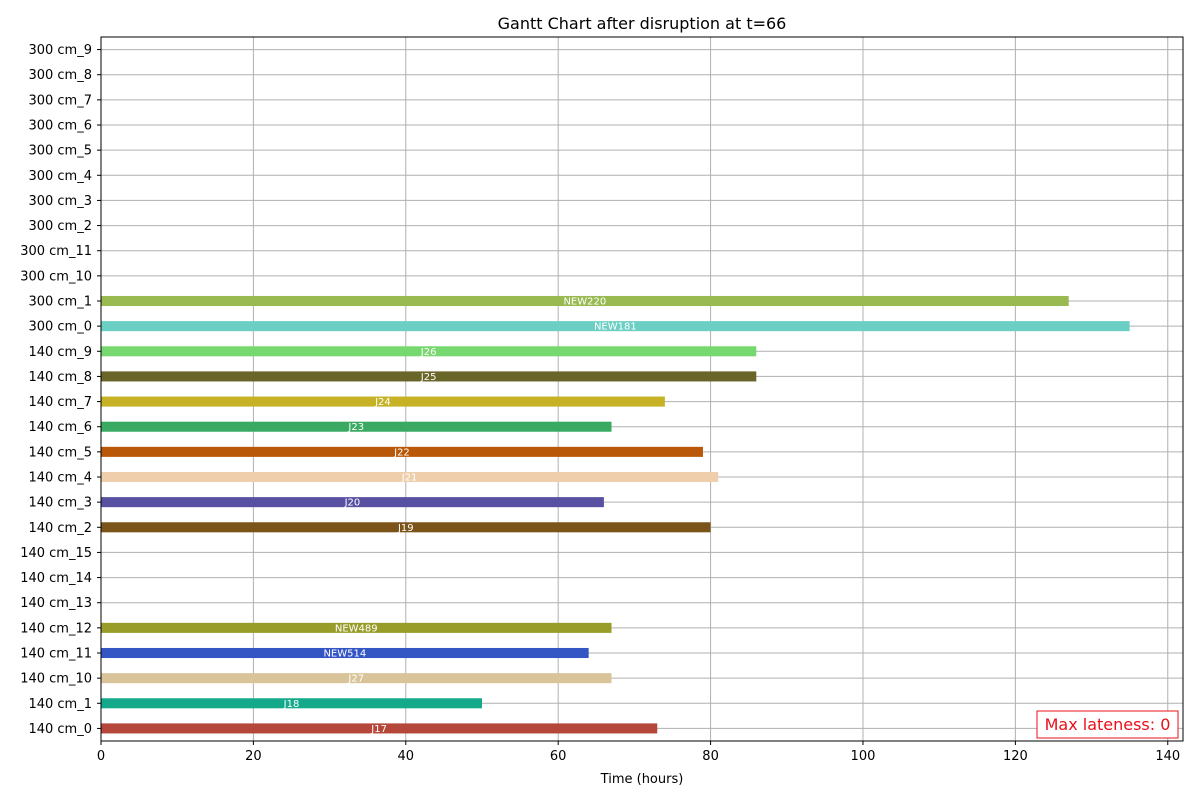 The width and height of the screenshot is (1200, 800). I want to click on bar-label: J22, so click(401, 452).